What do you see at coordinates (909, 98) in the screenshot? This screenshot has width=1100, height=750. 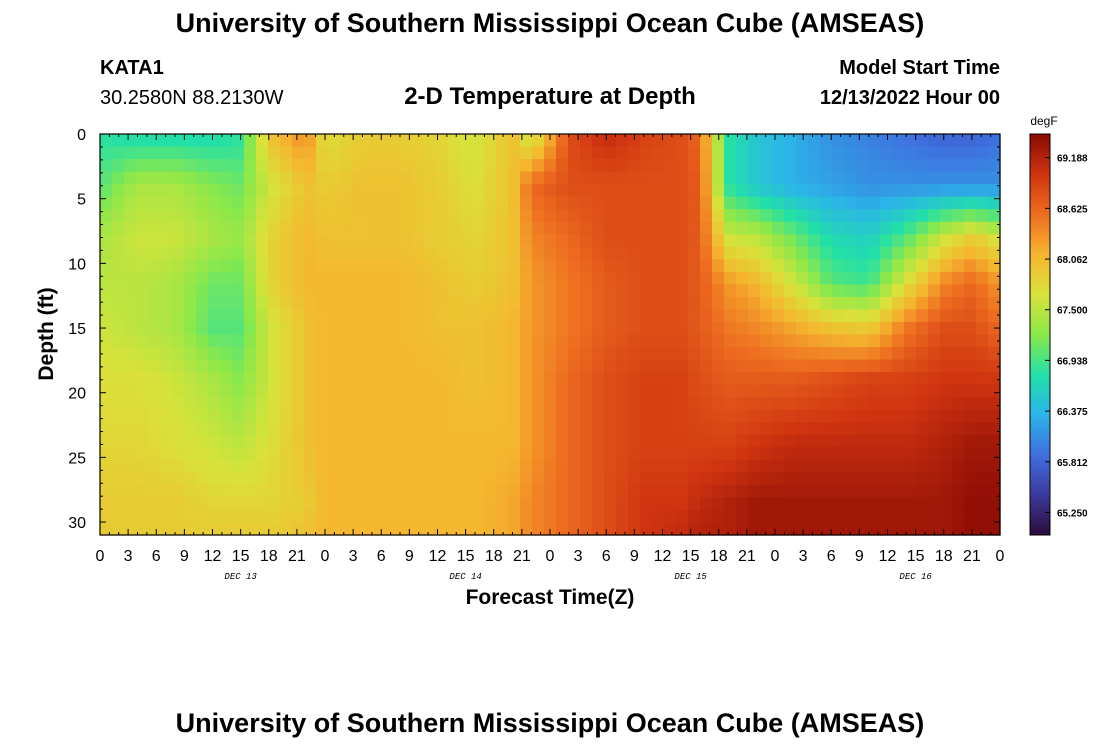 I see `model-start-value: 12/13/2022 Hour 00` at bounding box center [909, 98].